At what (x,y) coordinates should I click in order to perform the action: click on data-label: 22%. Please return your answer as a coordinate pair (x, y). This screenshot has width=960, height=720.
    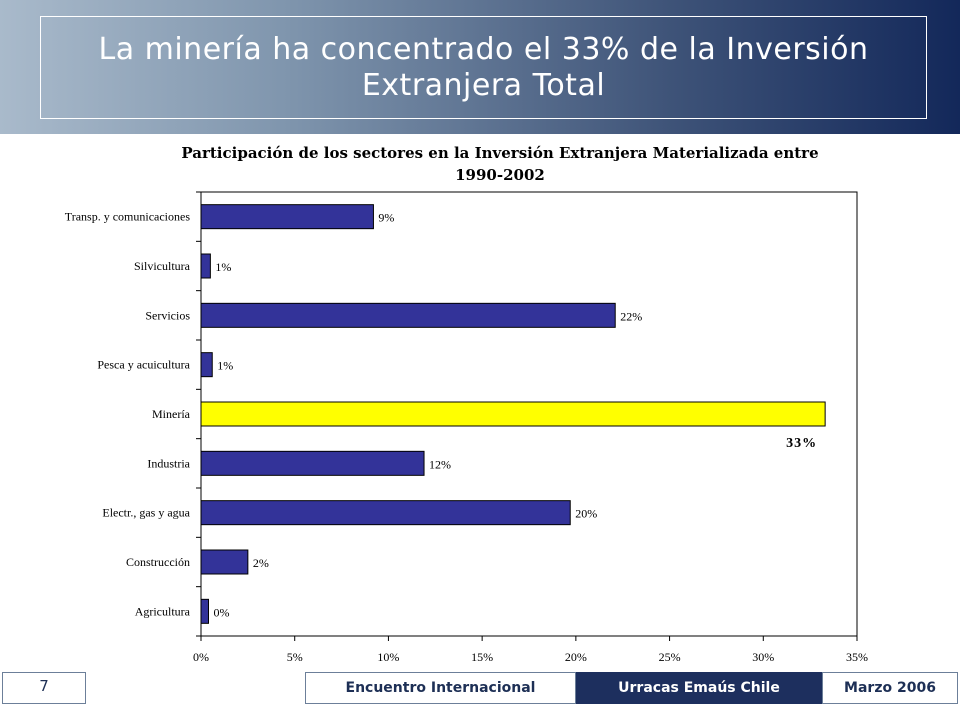
    Looking at the image, I should click on (631, 316).